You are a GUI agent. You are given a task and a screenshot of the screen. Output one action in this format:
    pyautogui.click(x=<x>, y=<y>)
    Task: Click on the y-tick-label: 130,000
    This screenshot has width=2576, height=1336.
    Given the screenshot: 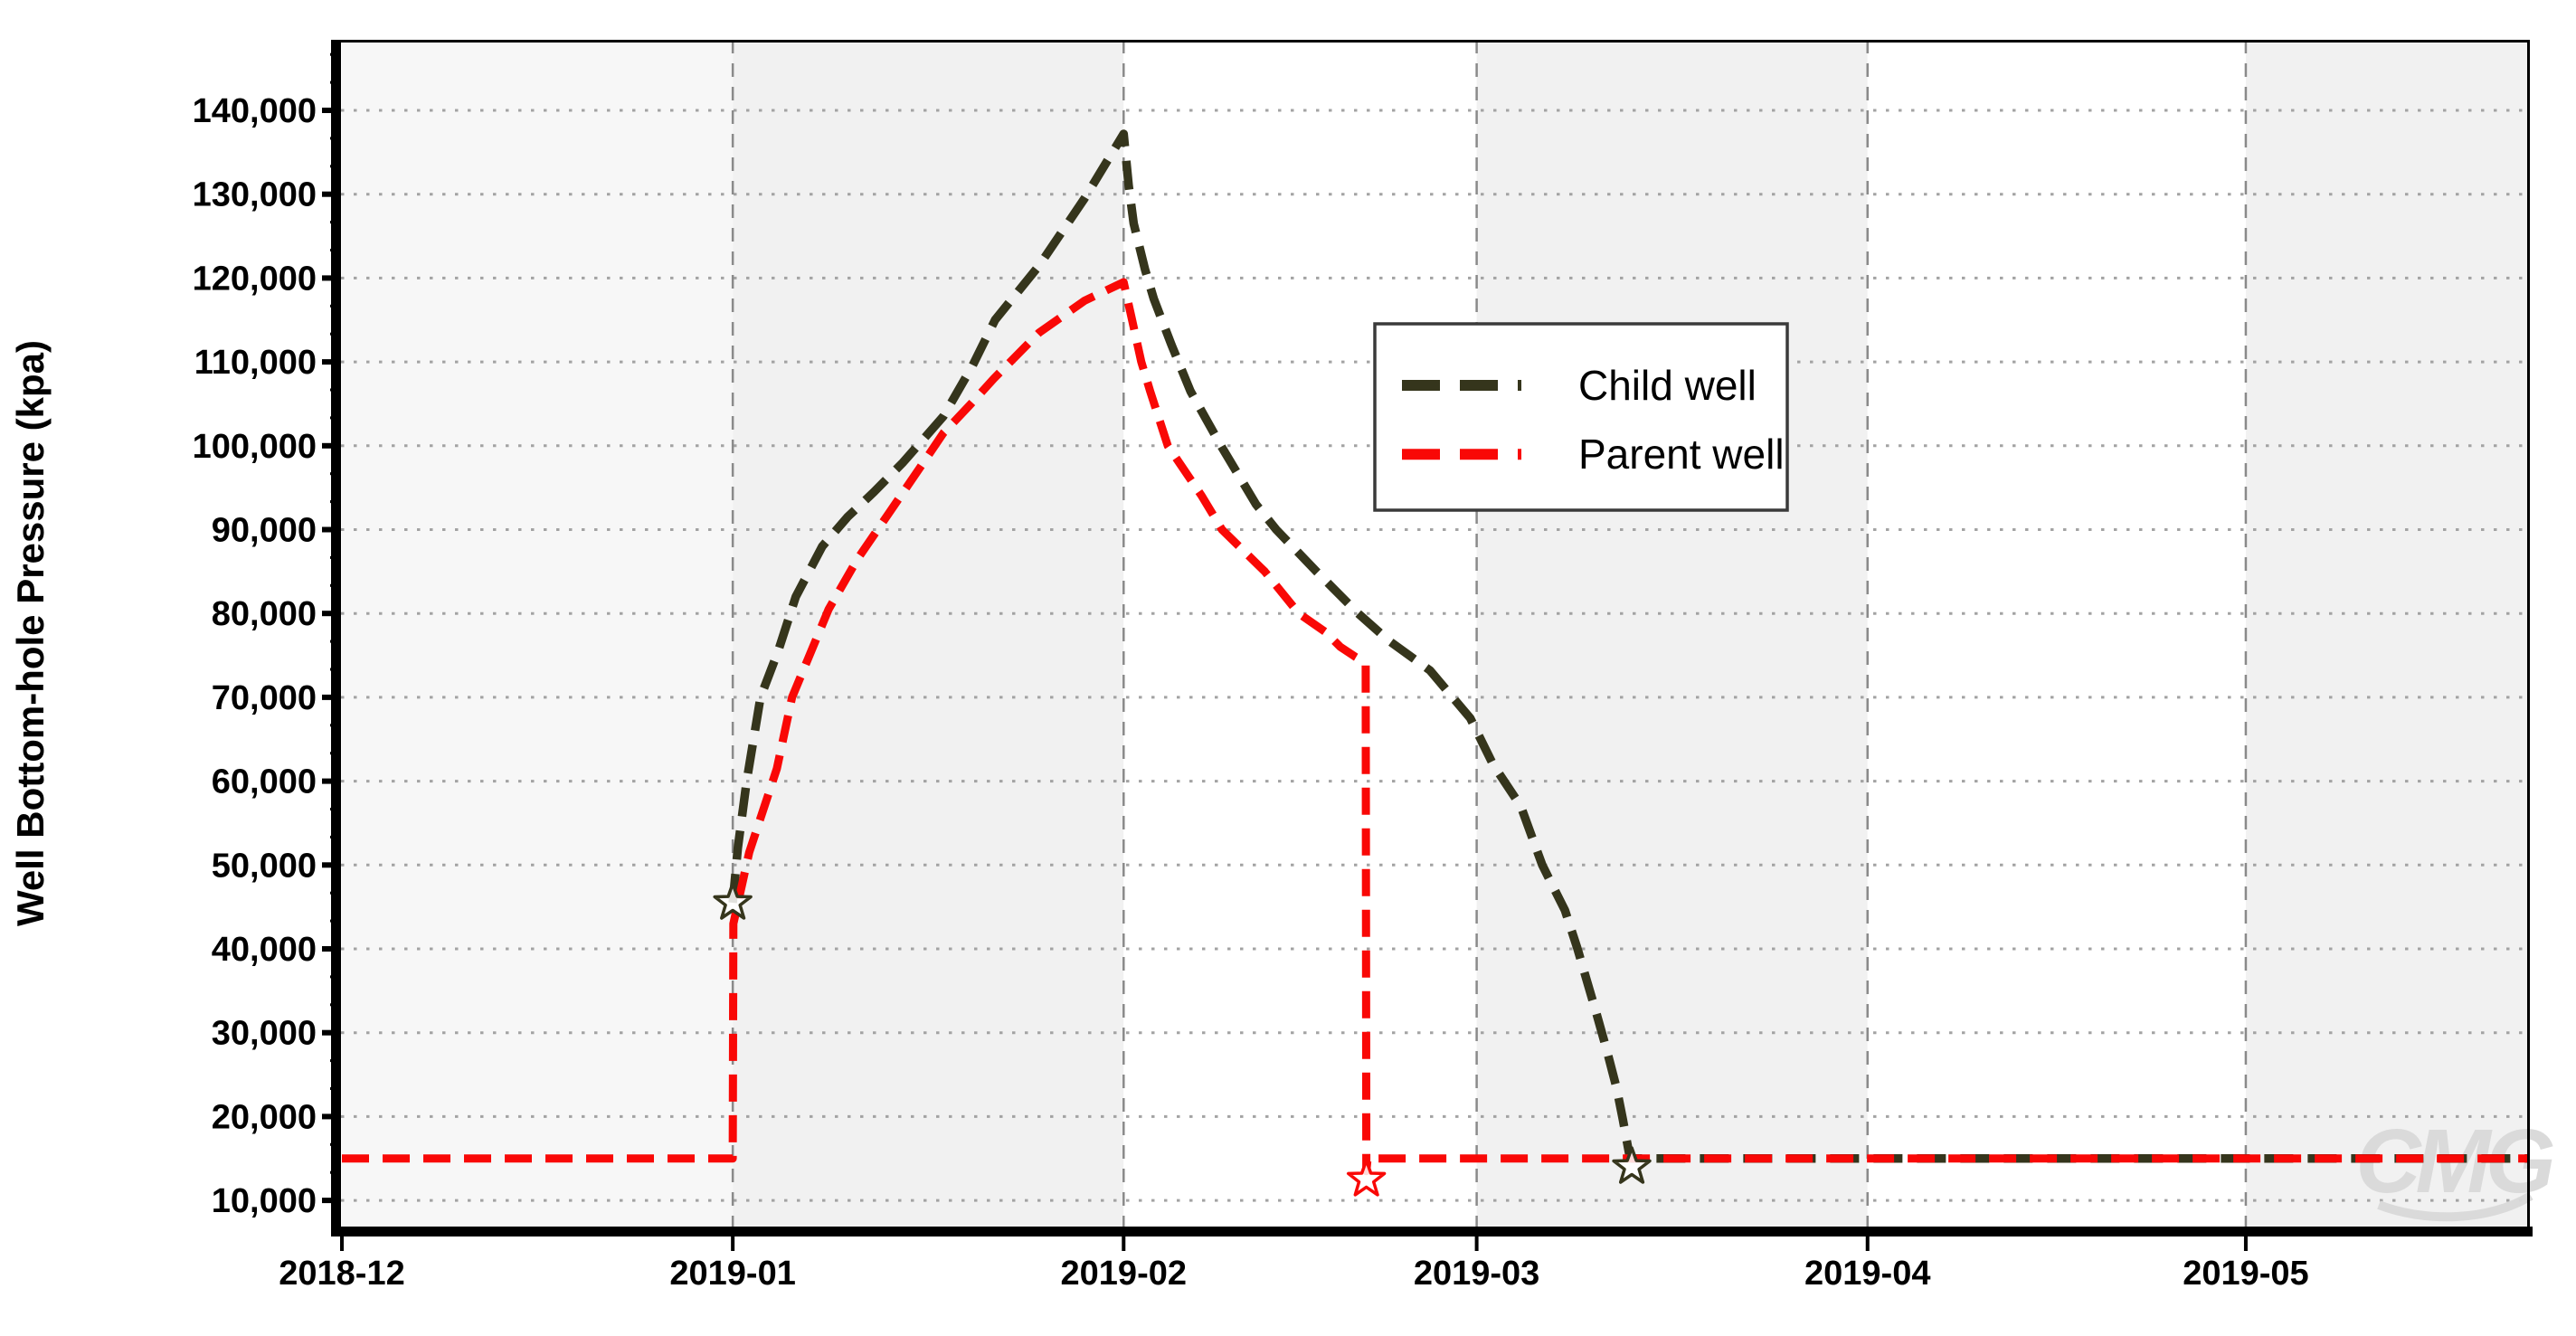 What is the action you would take?
    pyautogui.click(x=255, y=195)
    